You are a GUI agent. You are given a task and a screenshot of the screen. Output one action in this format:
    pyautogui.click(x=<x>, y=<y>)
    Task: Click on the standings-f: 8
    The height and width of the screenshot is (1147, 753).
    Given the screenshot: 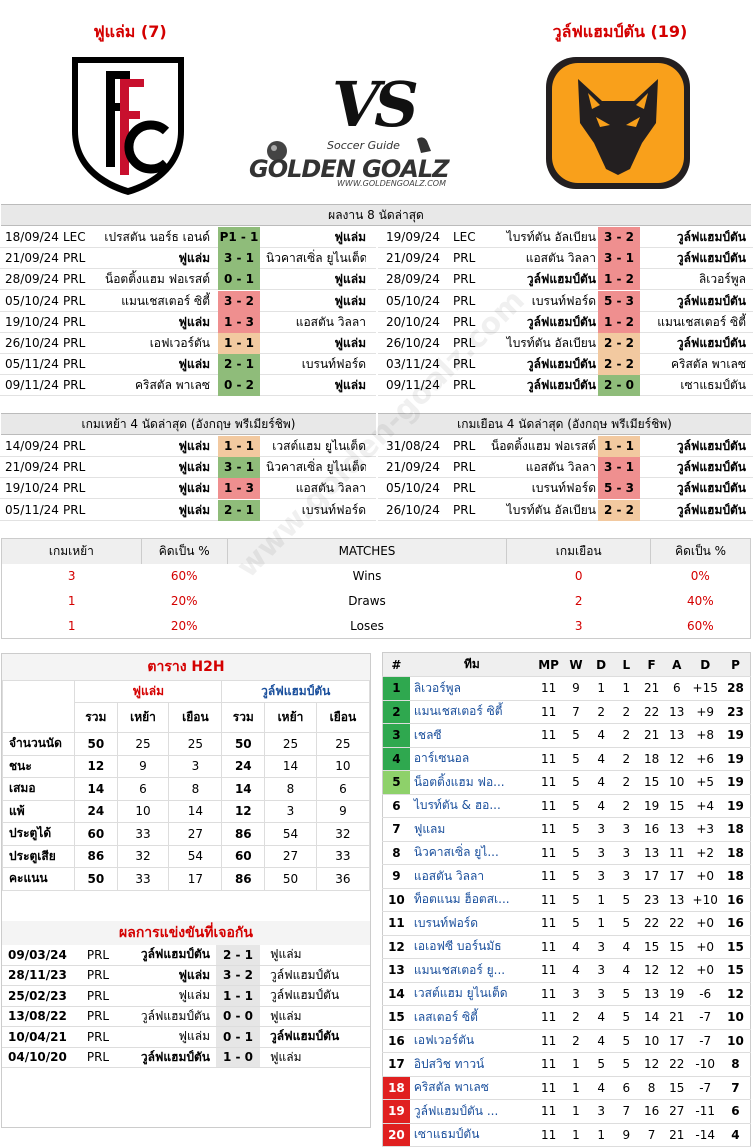 What is the action you would take?
    pyautogui.click(x=651, y=1088)
    